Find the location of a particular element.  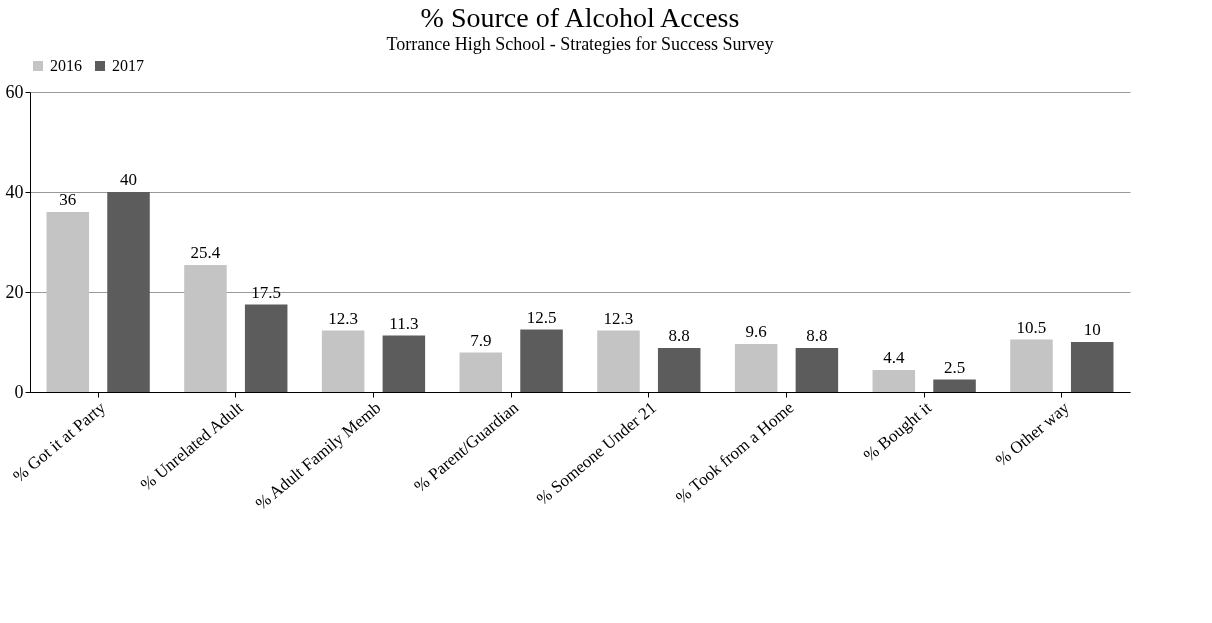

data-label: 4.4 is located at coordinates (894, 357).